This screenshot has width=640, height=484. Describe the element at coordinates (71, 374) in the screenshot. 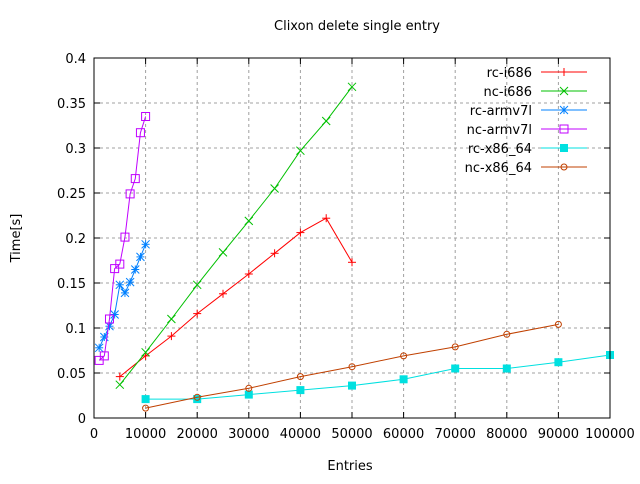

I see `y-tick-label: 0.05` at that location.